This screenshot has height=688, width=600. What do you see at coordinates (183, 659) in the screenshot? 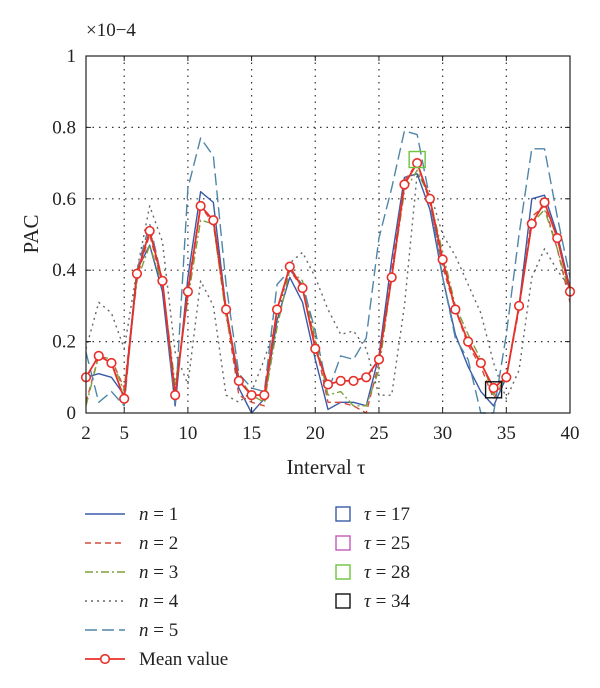
I see `legend-label: Mean value` at bounding box center [183, 659].